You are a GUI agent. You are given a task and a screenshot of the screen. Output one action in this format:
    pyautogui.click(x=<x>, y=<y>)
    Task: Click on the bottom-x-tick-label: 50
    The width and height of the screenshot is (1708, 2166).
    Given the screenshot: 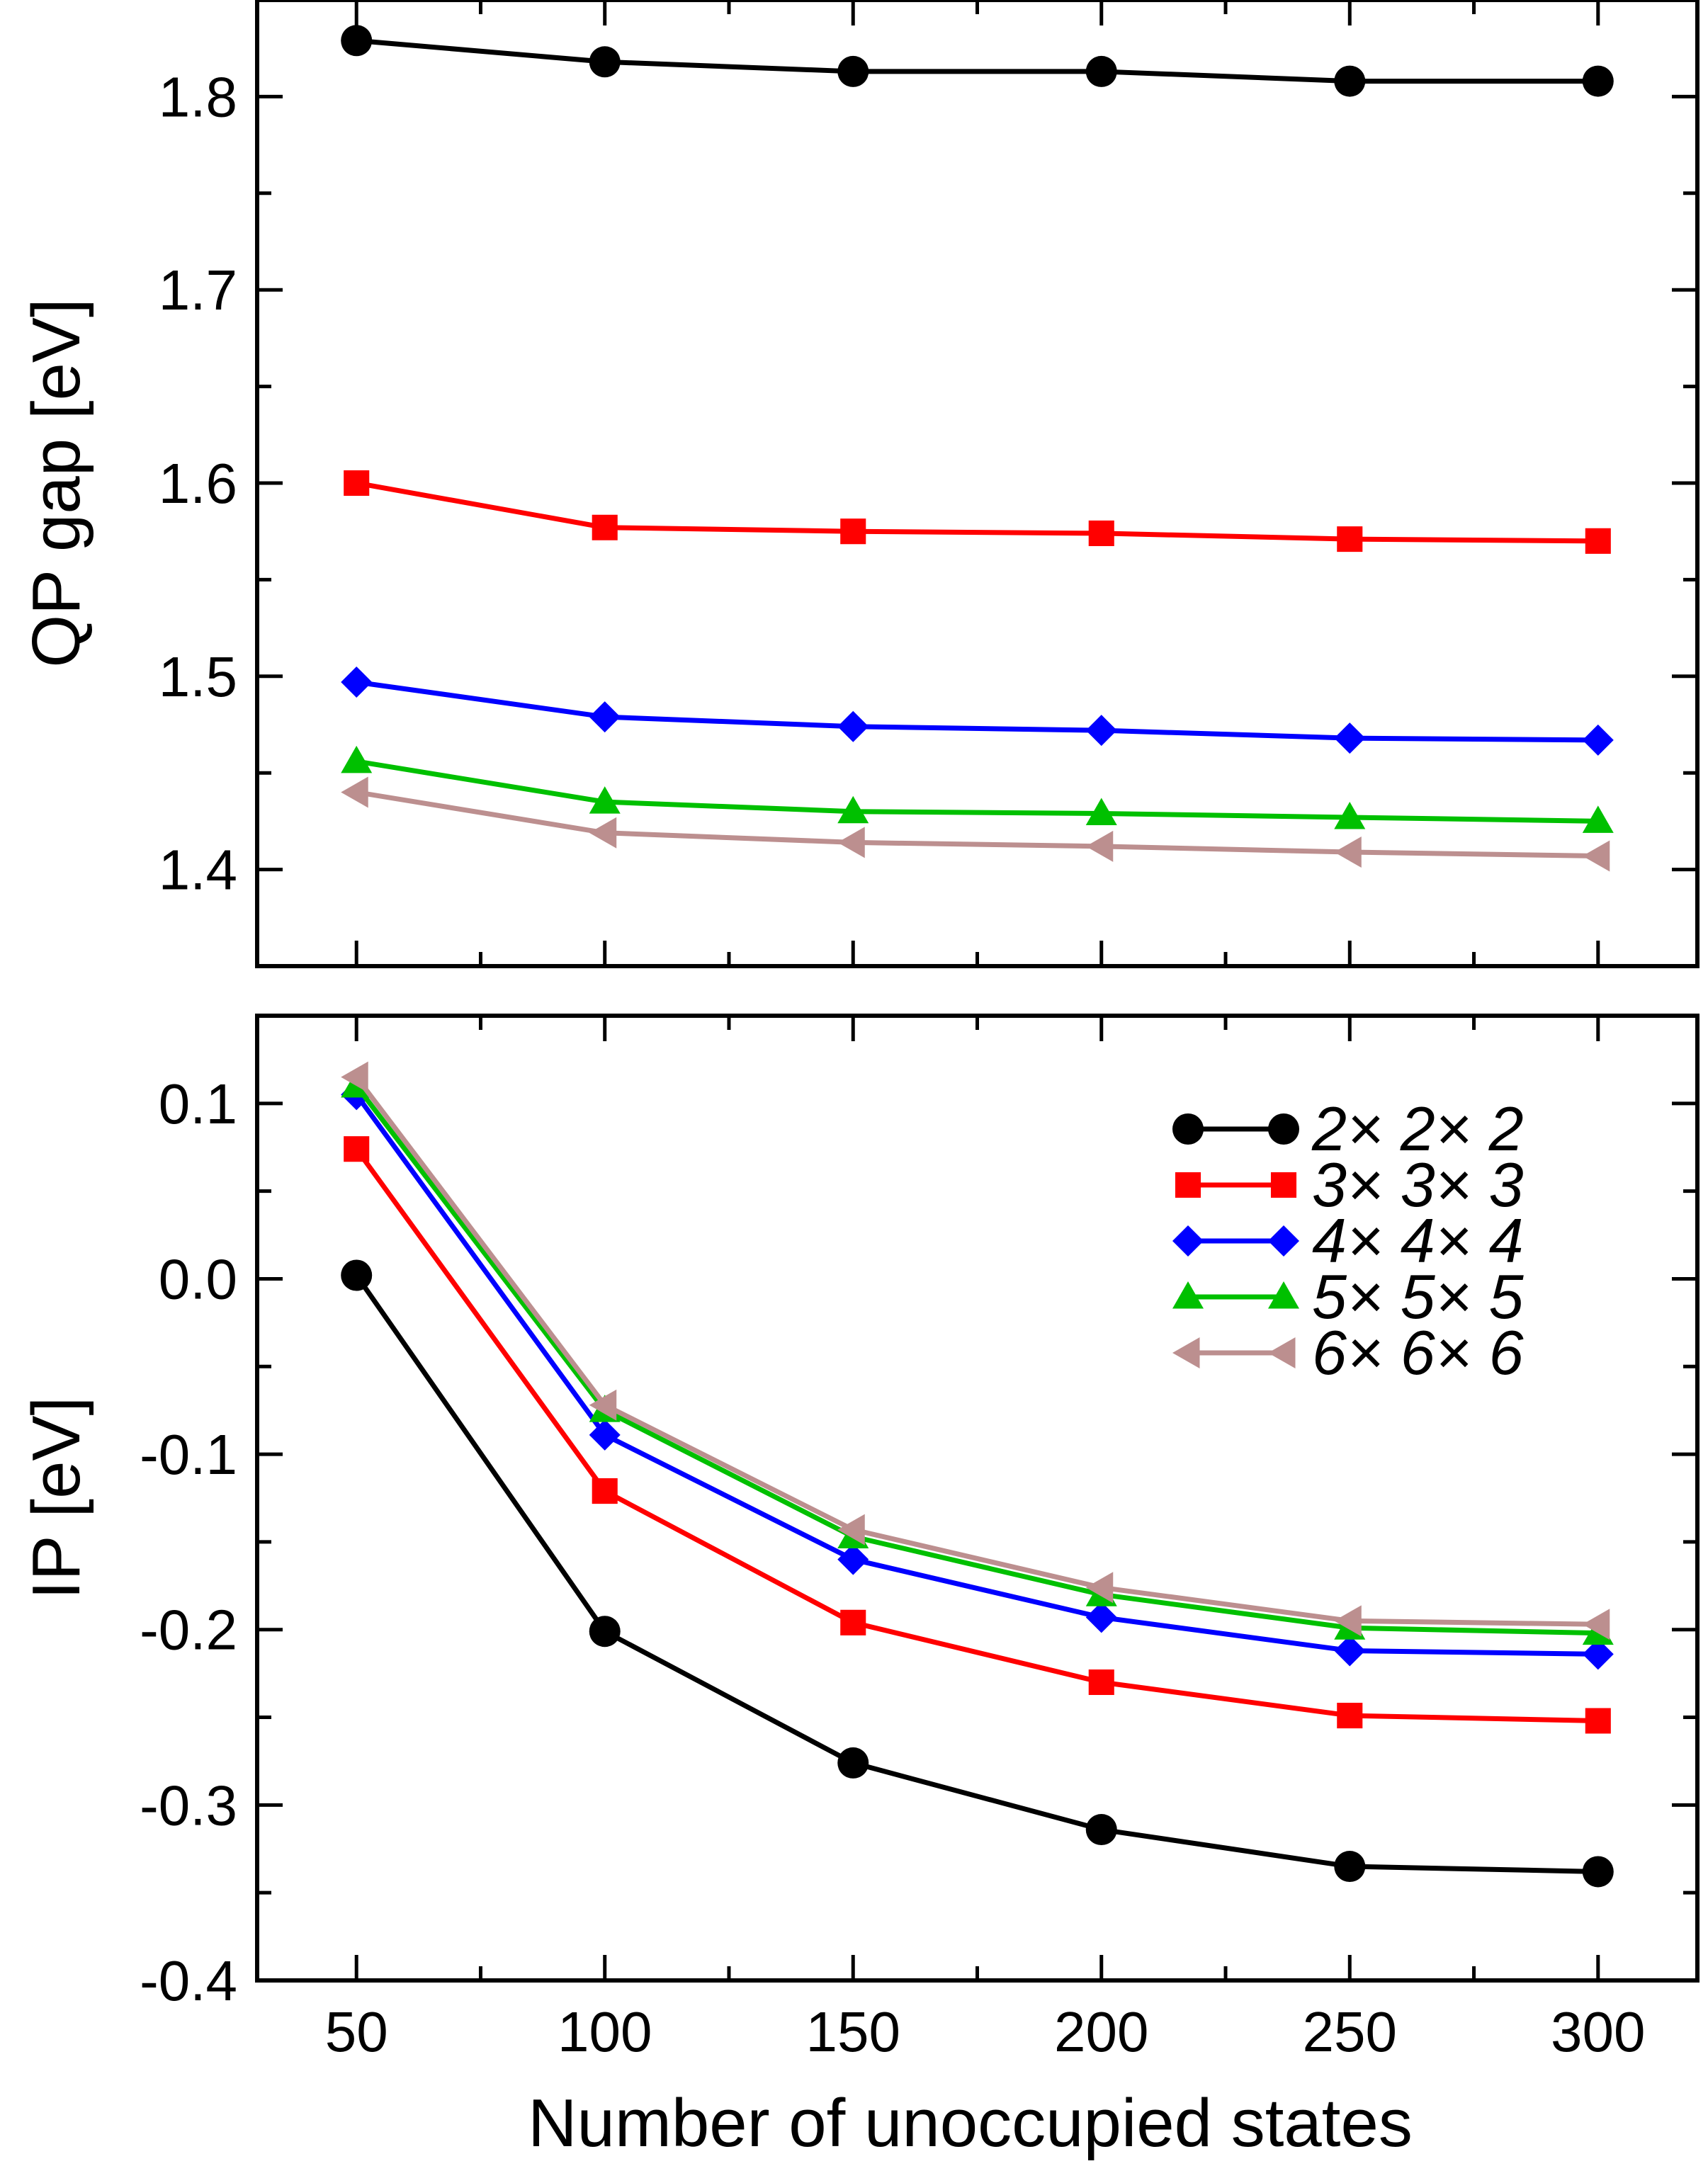 What is the action you would take?
    pyautogui.click(x=356, y=2031)
    